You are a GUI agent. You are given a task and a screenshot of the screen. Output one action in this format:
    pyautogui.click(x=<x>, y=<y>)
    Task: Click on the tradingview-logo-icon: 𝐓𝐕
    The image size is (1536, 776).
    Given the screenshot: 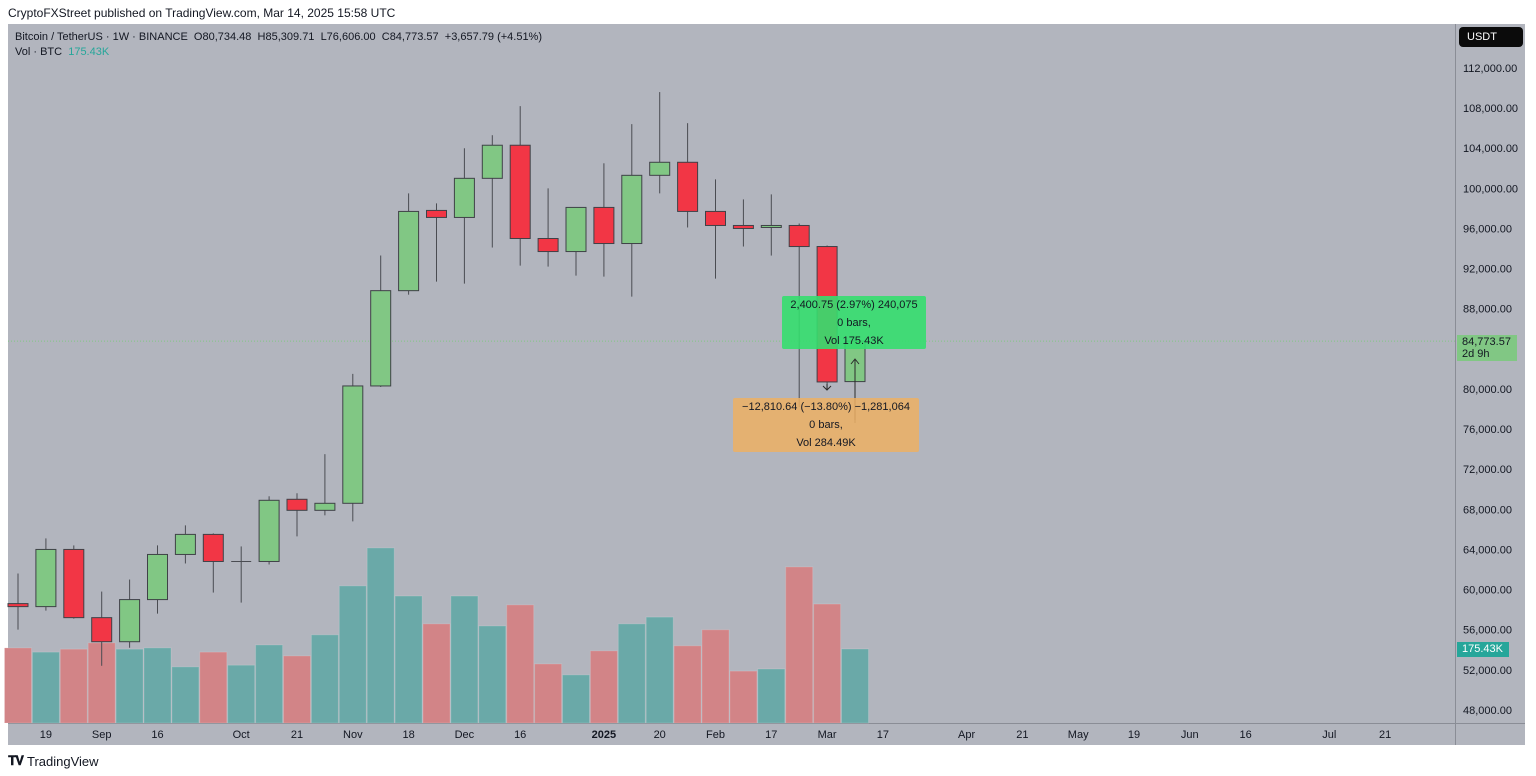 What is the action you would take?
    pyautogui.click(x=16, y=760)
    